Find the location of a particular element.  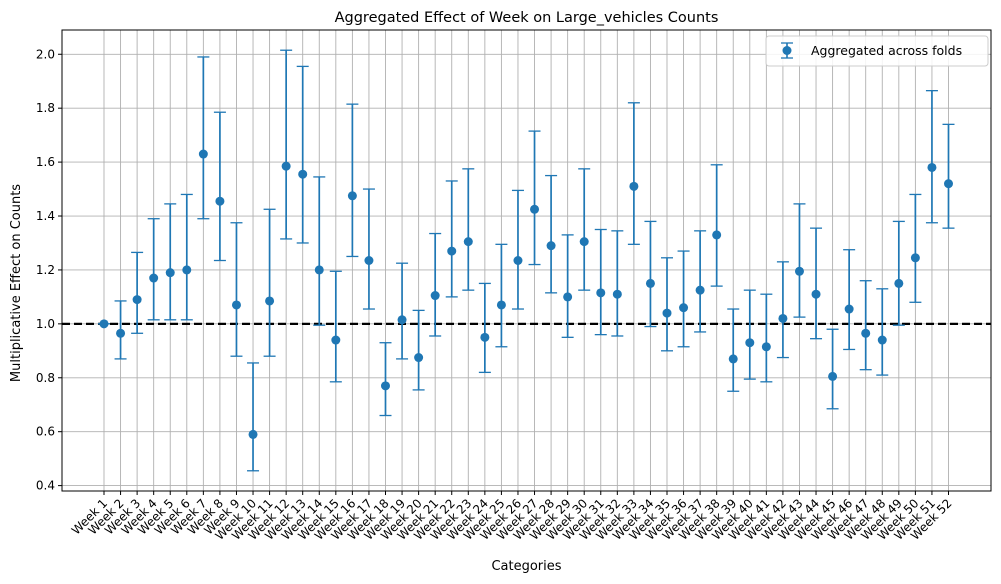

legend-label: Aggregated across folds is located at coordinates (886, 50).